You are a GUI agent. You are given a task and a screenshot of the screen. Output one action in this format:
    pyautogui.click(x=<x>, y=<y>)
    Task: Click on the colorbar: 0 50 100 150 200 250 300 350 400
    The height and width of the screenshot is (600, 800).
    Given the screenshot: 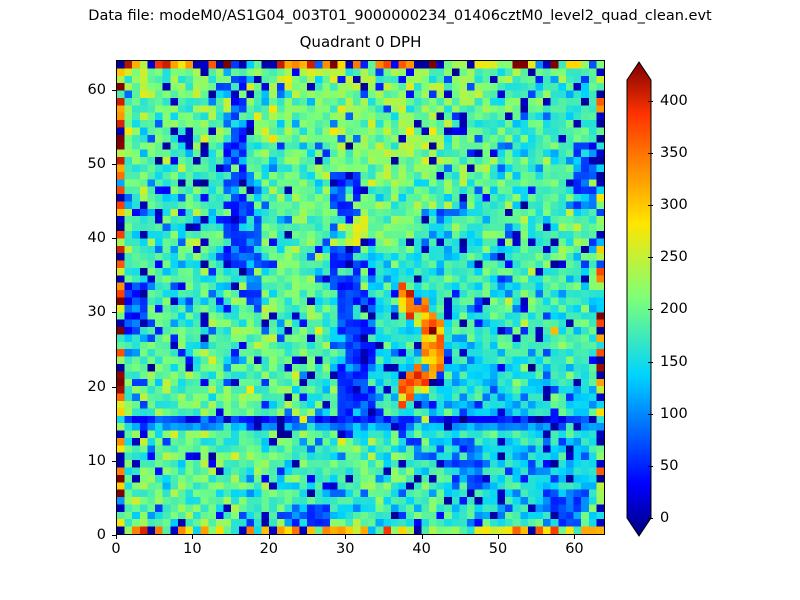 What is the action you would take?
    pyautogui.click(x=657, y=299)
    